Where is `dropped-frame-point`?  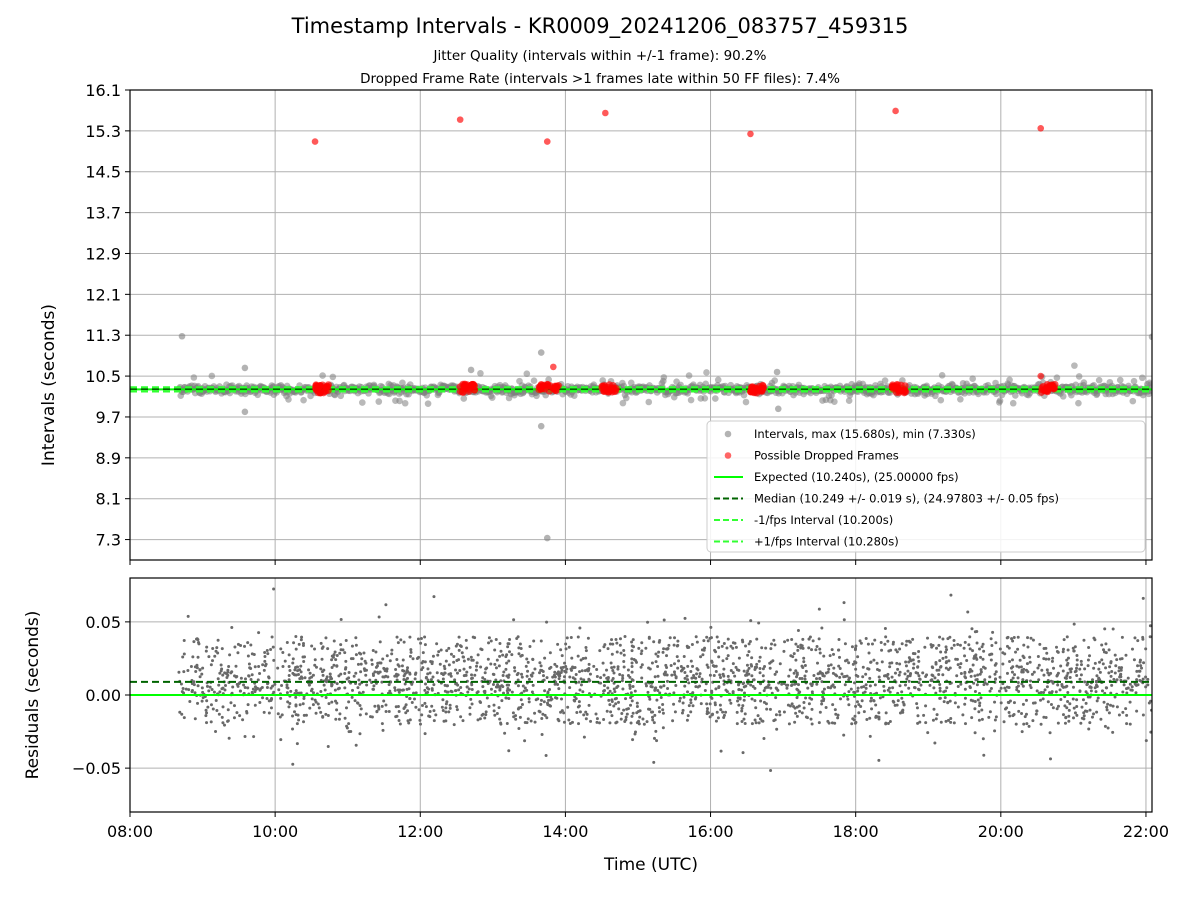
dropped-frame-point is located at coordinates (755, 388).